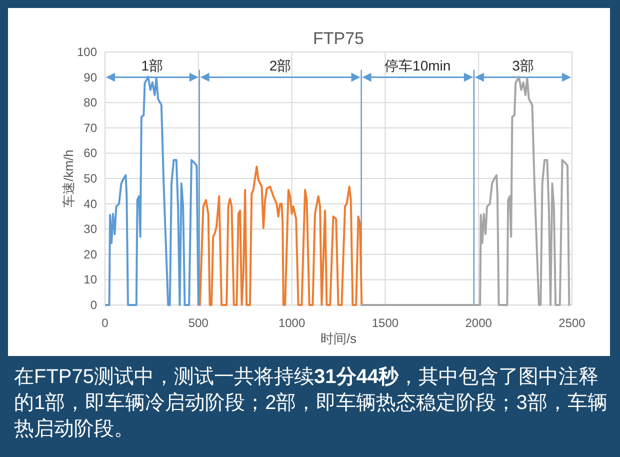  I want to click on y-tick-label: 0, so click(94, 305).